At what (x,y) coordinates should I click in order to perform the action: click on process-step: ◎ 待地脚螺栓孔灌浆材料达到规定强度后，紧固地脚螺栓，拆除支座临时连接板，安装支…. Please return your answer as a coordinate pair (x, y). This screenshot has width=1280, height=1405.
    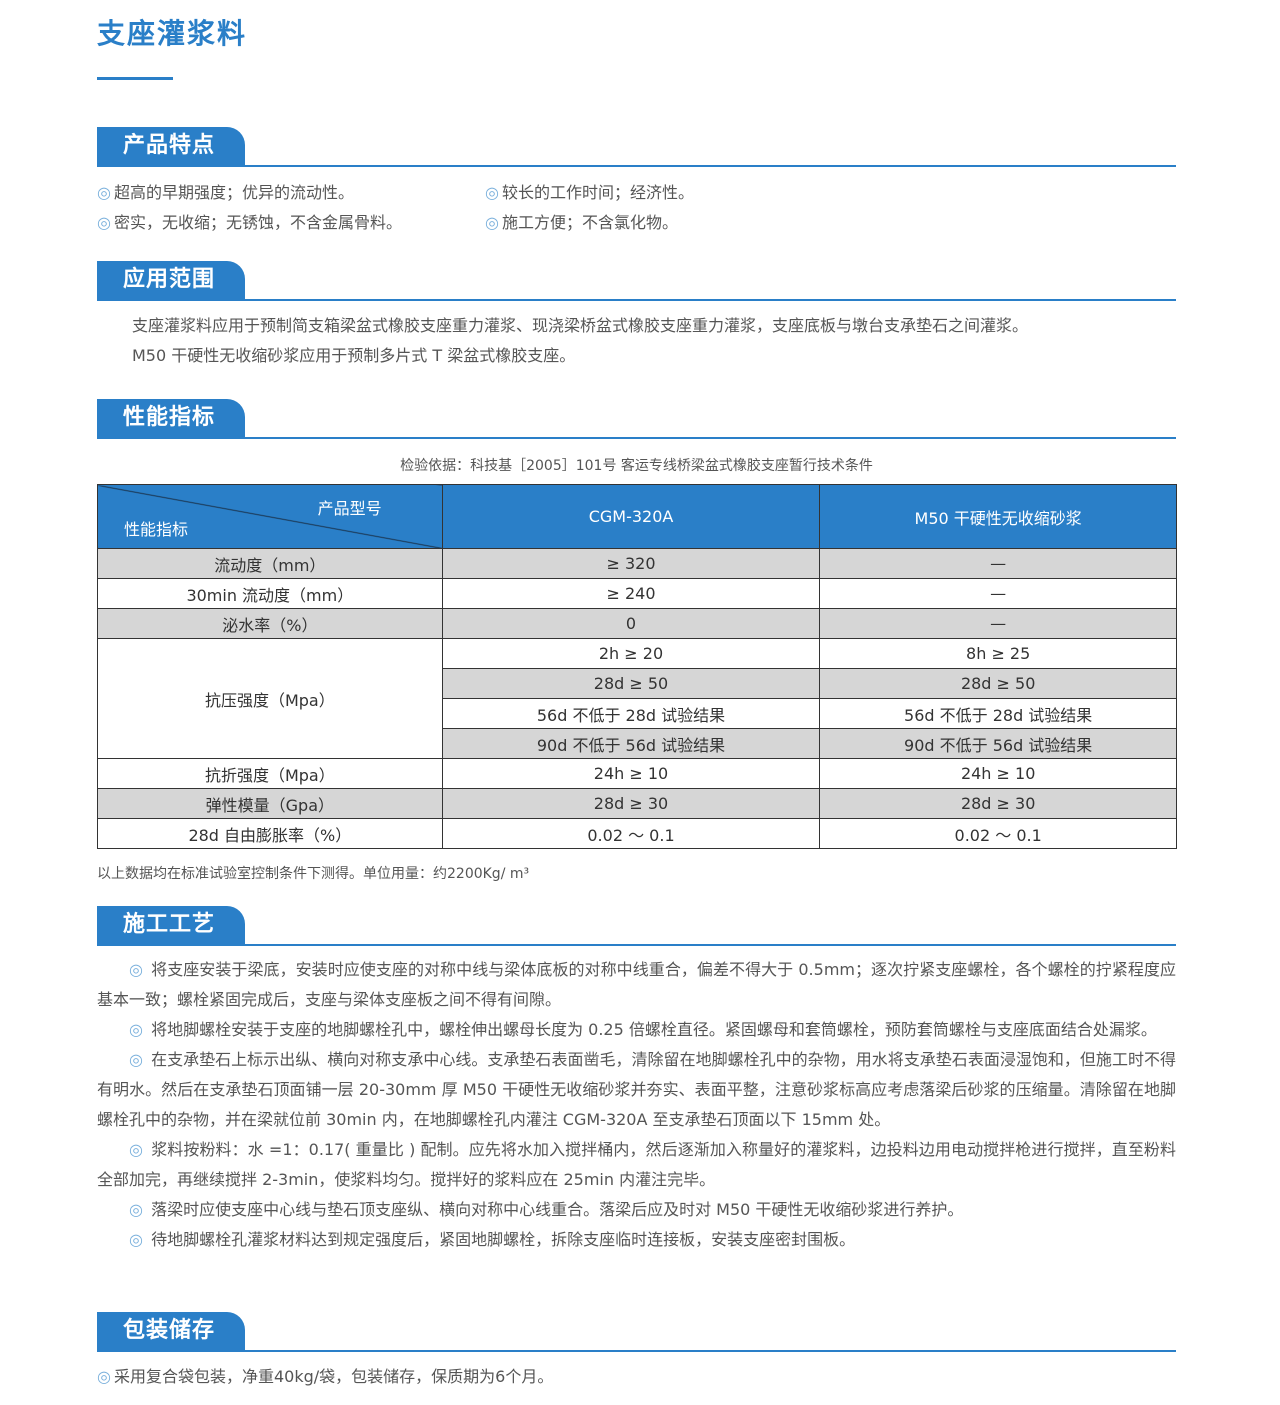
    Looking at the image, I should click on (636, 1240).